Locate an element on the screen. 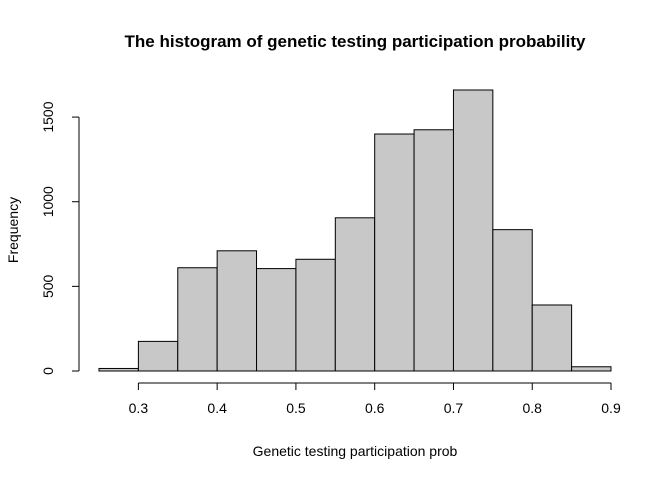 This screenshot has width=672, height=480. x-axis-label: Genetic testing participation prob is located at coordinates (355, 451).